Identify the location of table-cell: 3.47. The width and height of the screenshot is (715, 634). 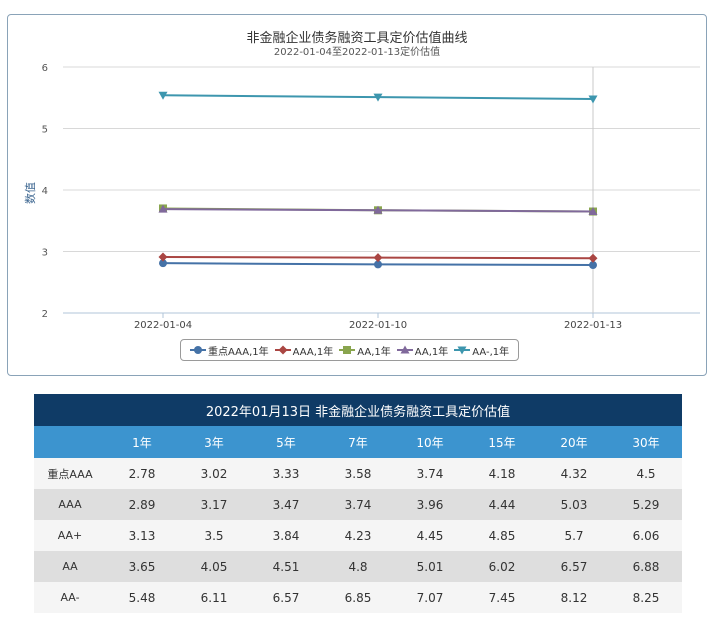
(286, 504).